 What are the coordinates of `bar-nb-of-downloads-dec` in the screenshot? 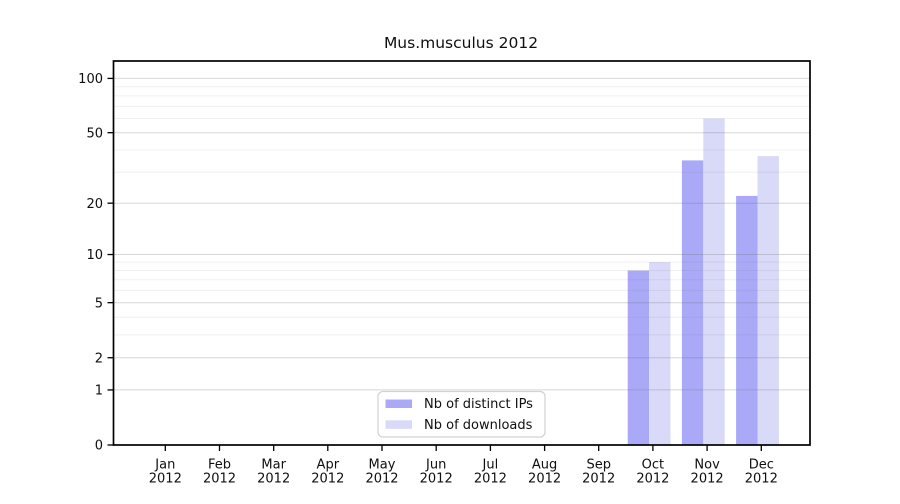 It's located at (768, 300).